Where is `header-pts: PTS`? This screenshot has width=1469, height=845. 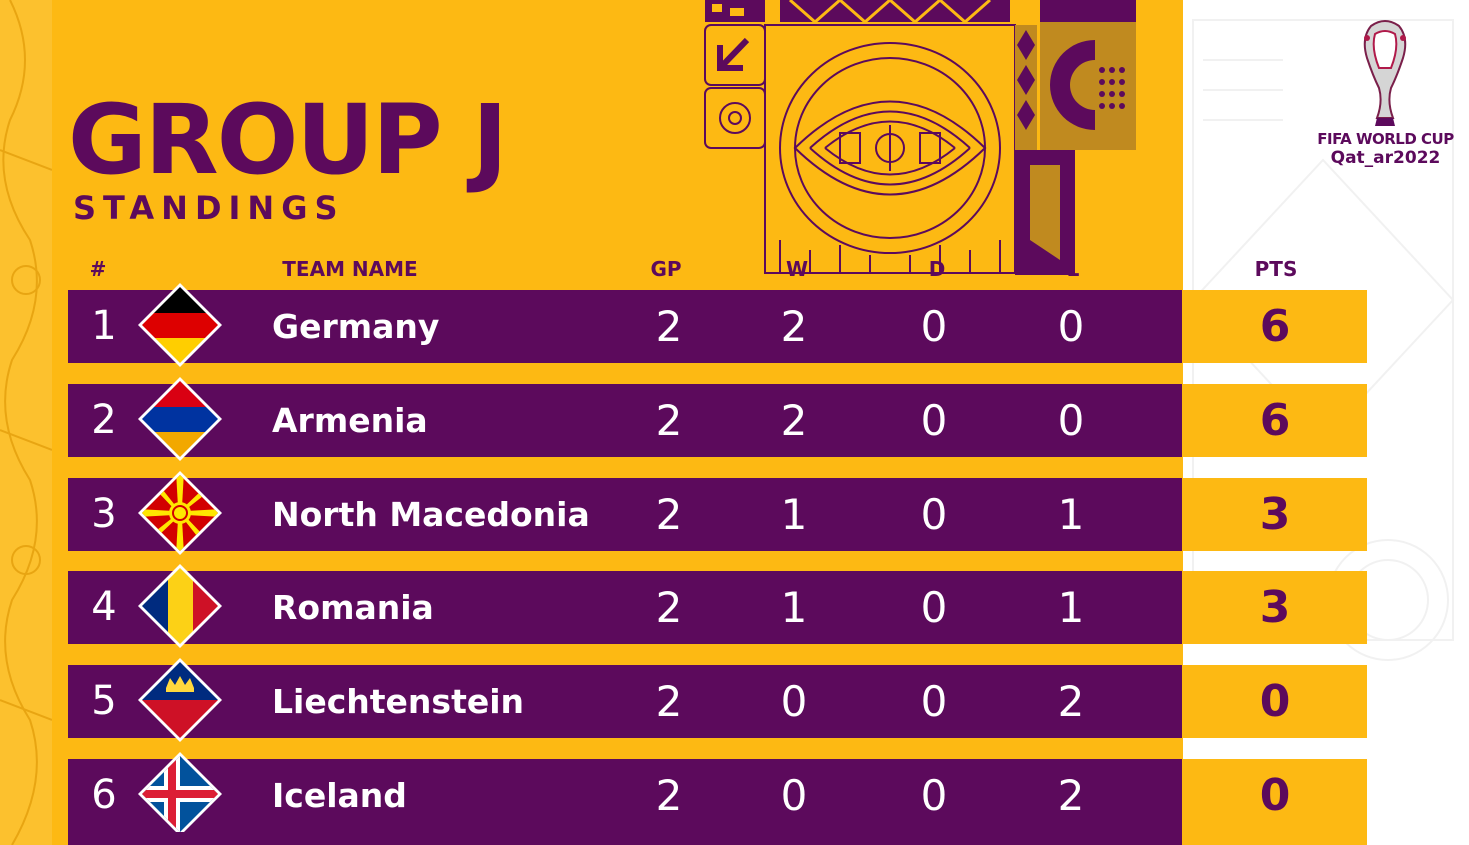 header-pts: PTS is located at coordinates (1276, 269).